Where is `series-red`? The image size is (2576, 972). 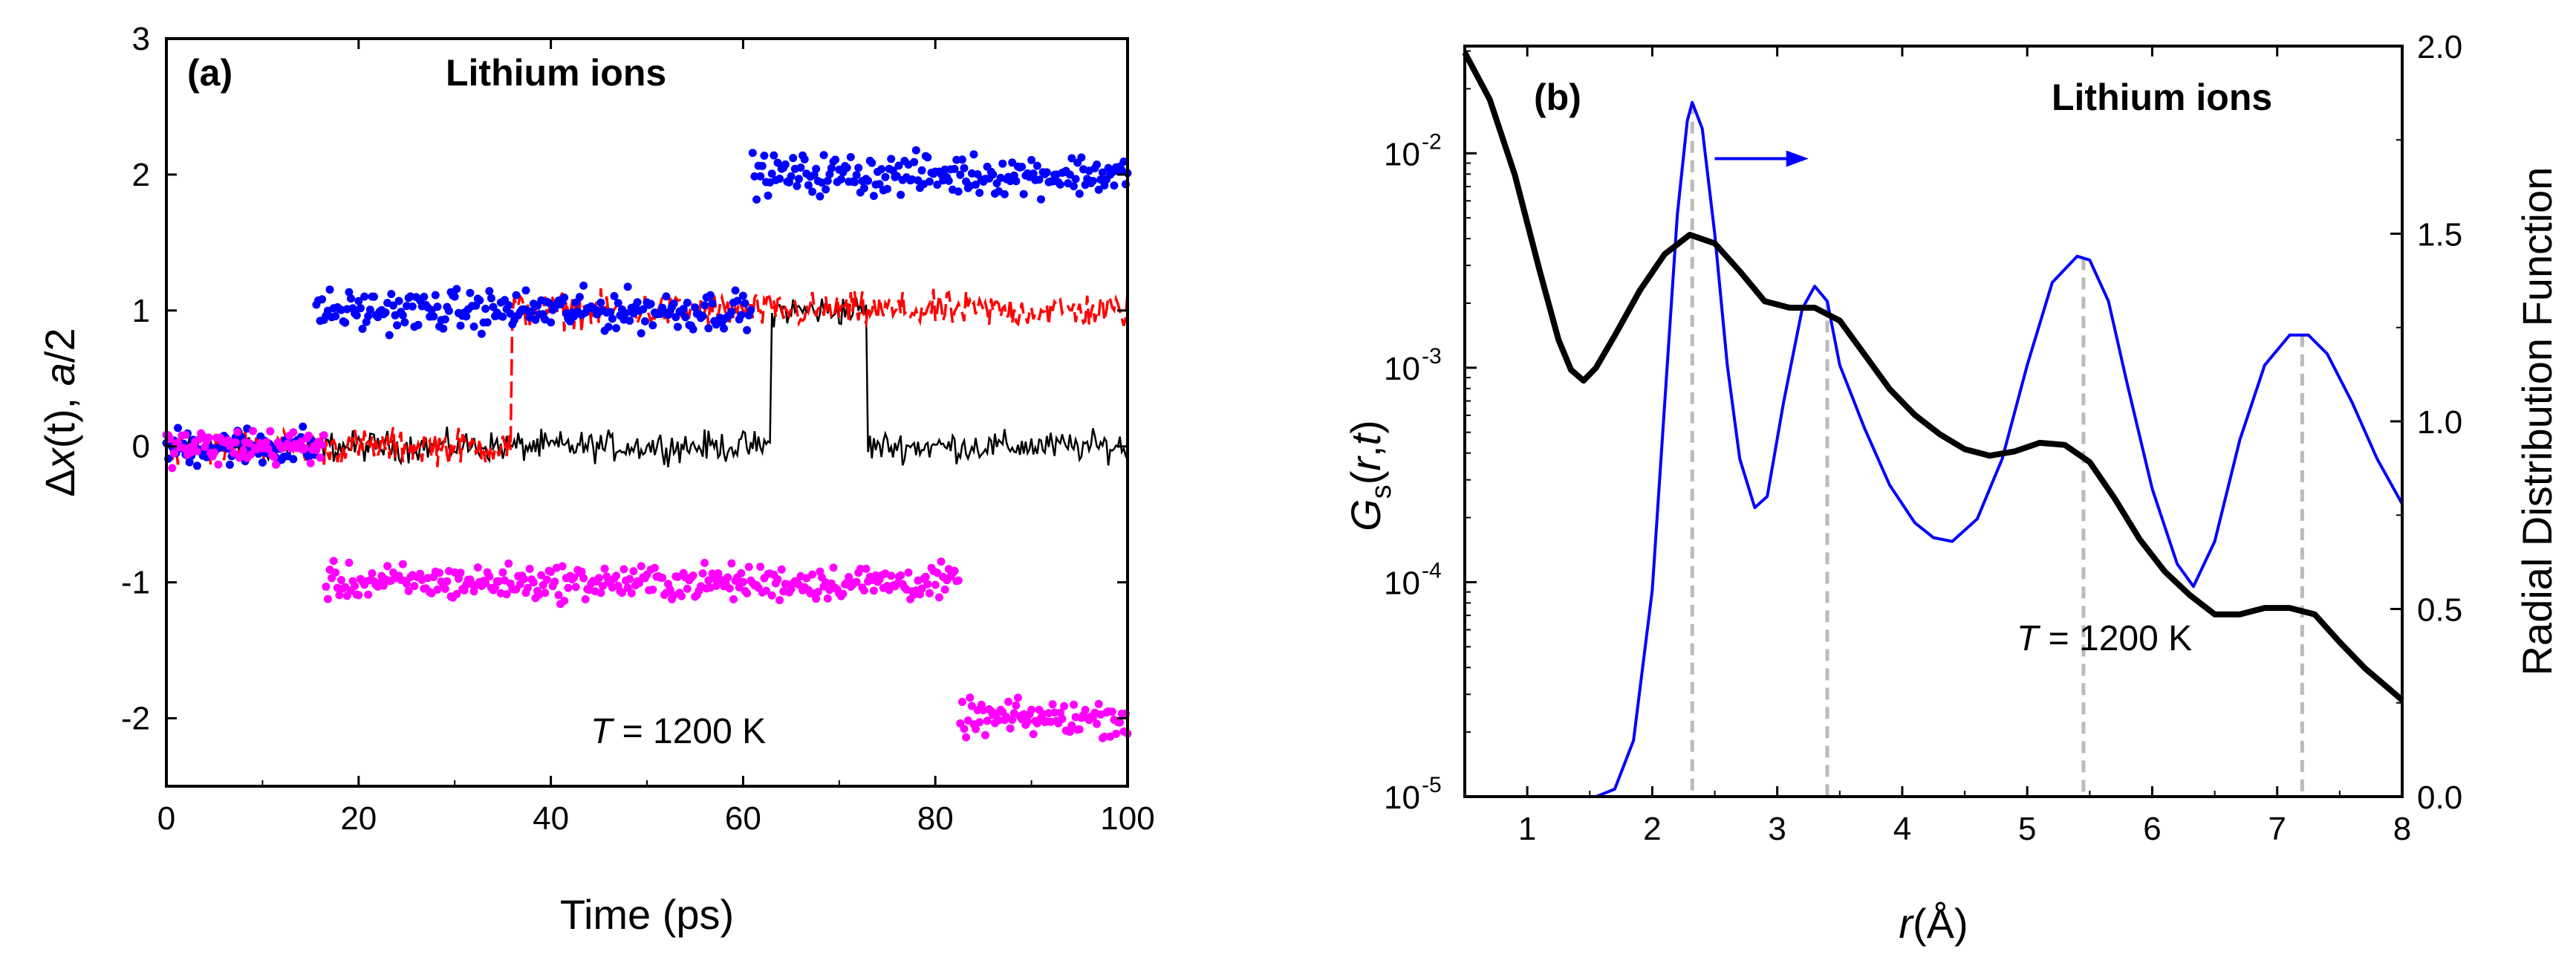
series-red is located at coordinates (647, 377).